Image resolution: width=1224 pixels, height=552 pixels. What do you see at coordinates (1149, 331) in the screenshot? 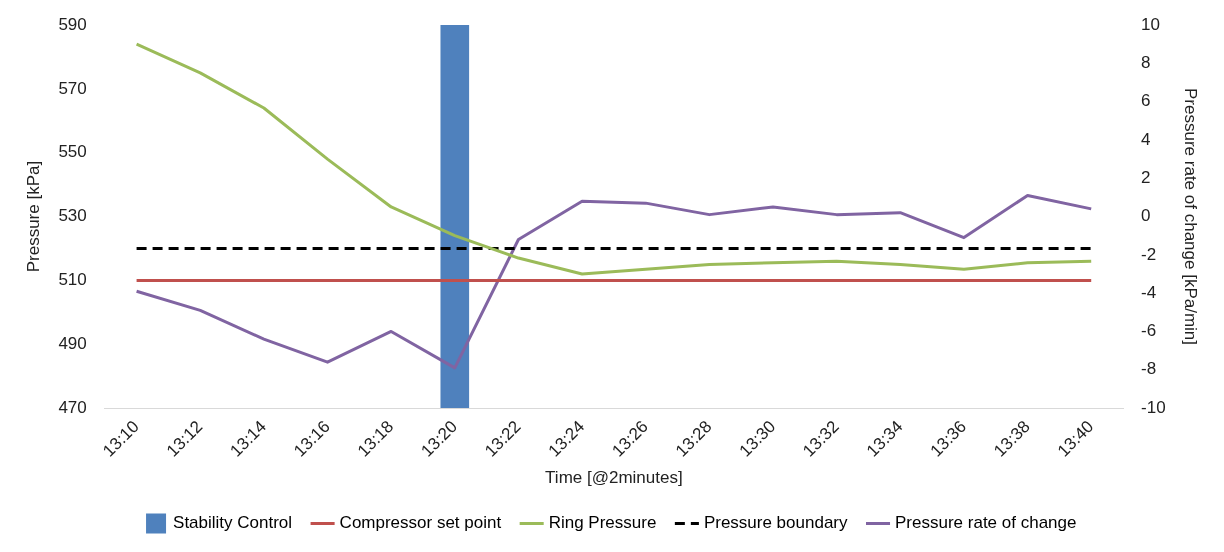
I see `y2-tick-label: -6` at bounding box center [1149, 331].